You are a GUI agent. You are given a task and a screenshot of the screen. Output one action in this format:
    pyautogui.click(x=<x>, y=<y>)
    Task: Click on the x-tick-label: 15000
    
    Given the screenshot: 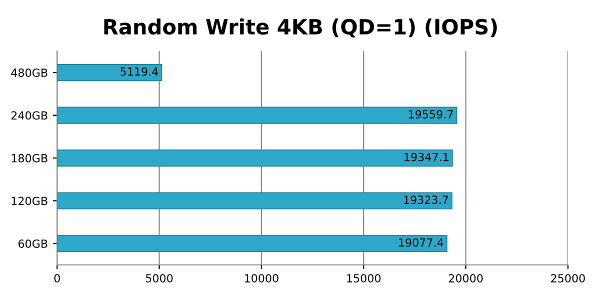 What is the action you would take?
    pyautogui.click(x=364, y=278)
    